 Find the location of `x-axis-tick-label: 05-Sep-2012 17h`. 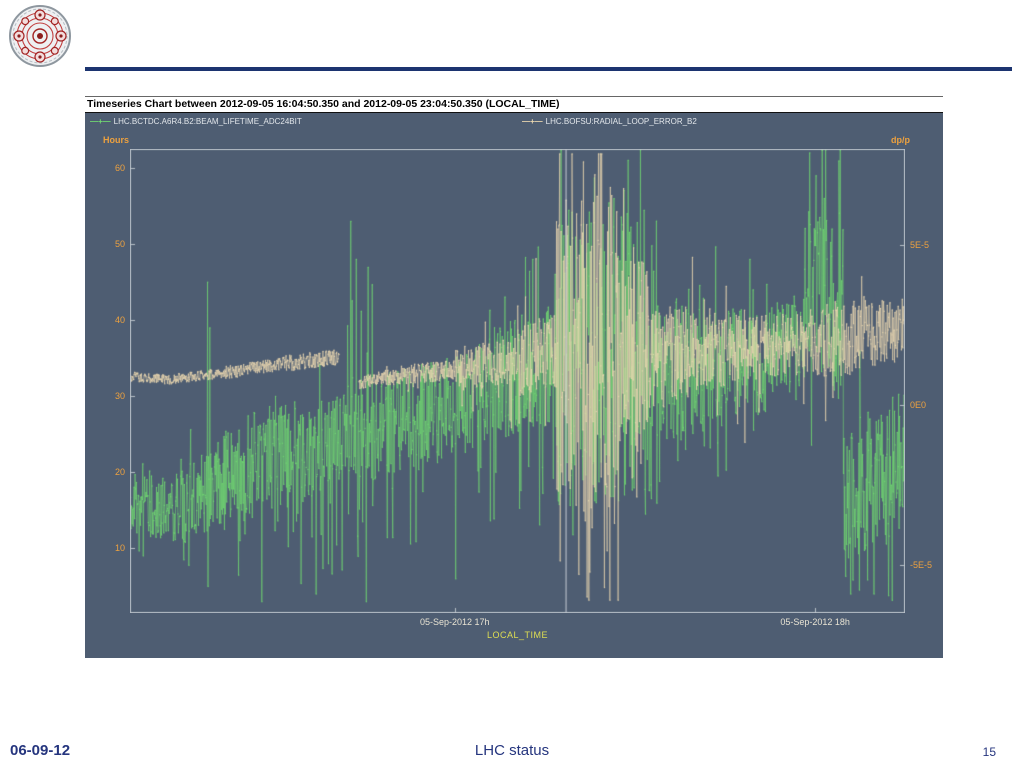

x-axis-tick-label: 05-Sep-2012 17h is located at coordinates (454, 622).